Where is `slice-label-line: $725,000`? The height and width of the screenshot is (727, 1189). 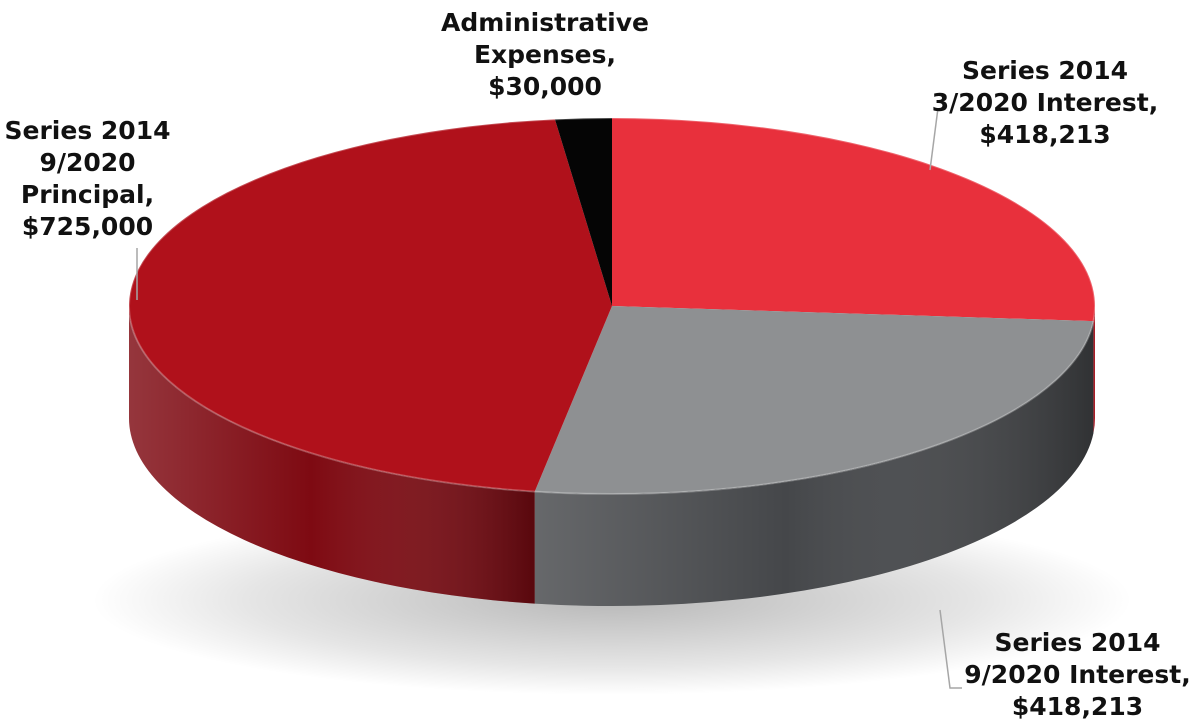
slice-label-line: $725,000 is located at coordinates (87, 226).